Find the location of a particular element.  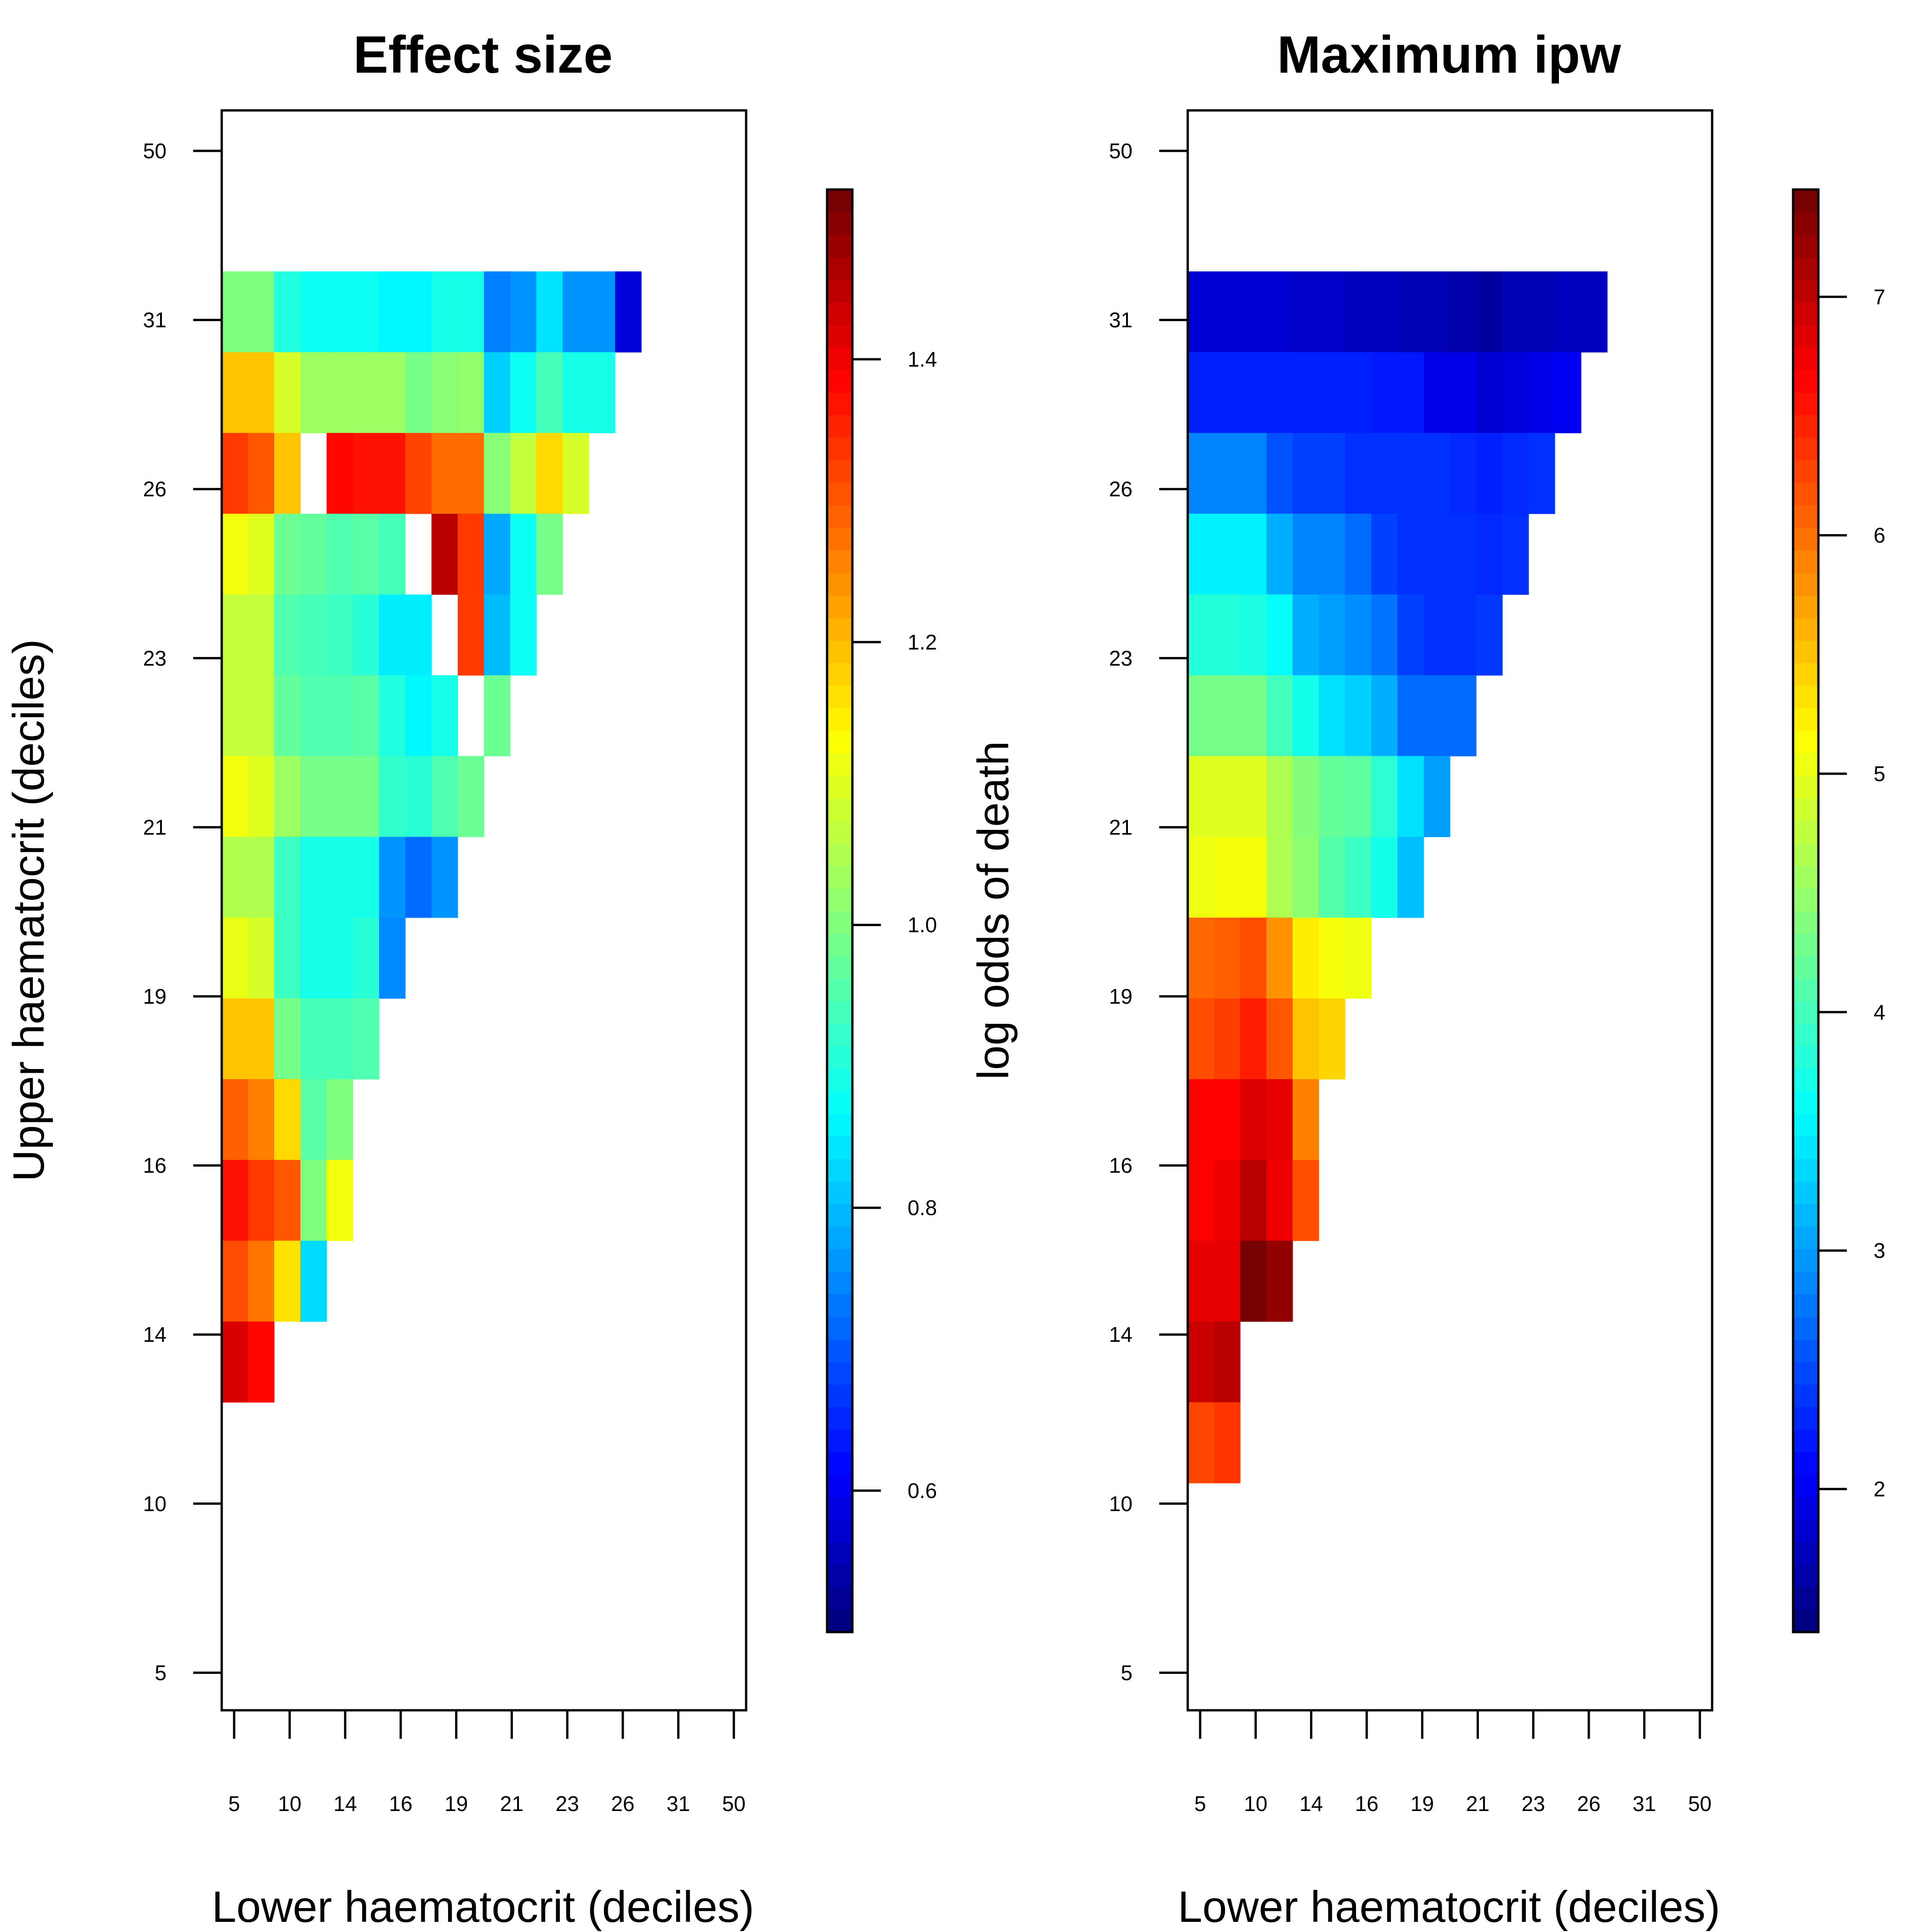

effect-size-y-tick-label: 50 is located at coordinates (155, 151).